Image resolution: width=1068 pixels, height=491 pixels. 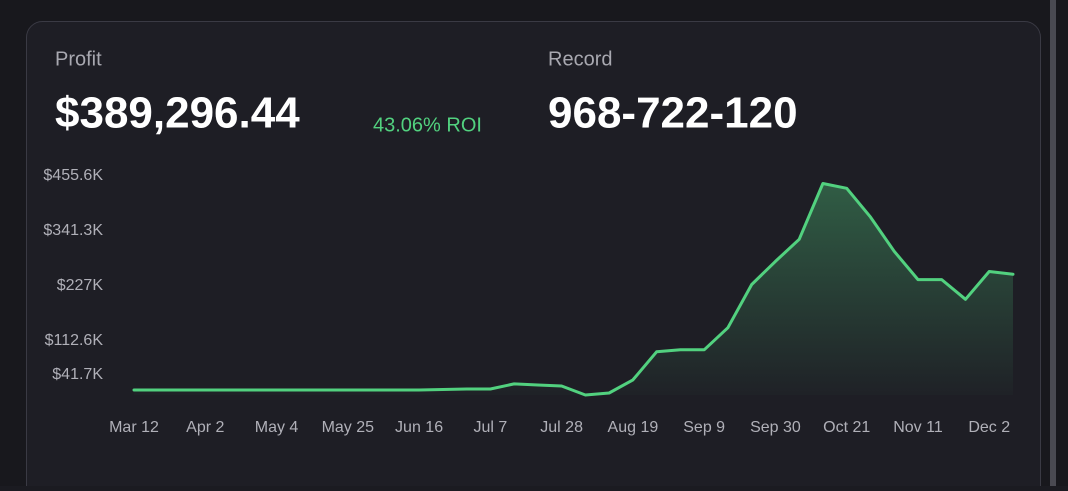 I want to click on record-value: 968-722-120, so click(x=673, y=113).